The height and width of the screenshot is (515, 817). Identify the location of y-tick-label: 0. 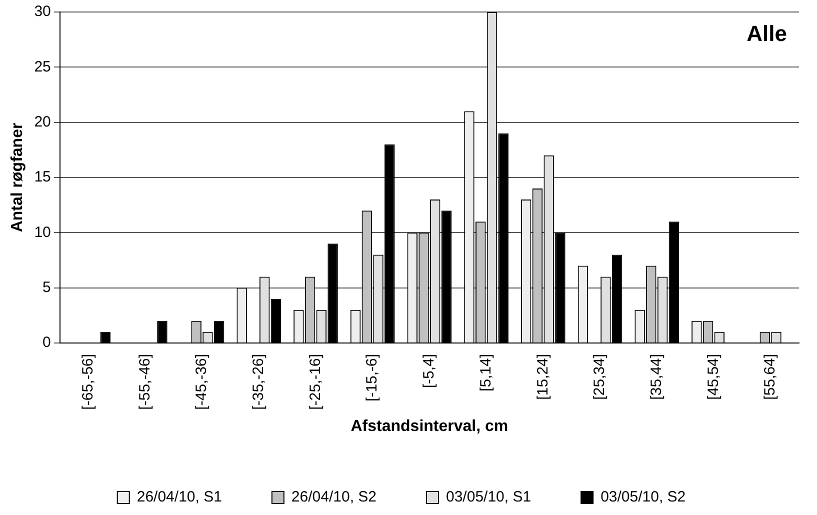
(46, 343).